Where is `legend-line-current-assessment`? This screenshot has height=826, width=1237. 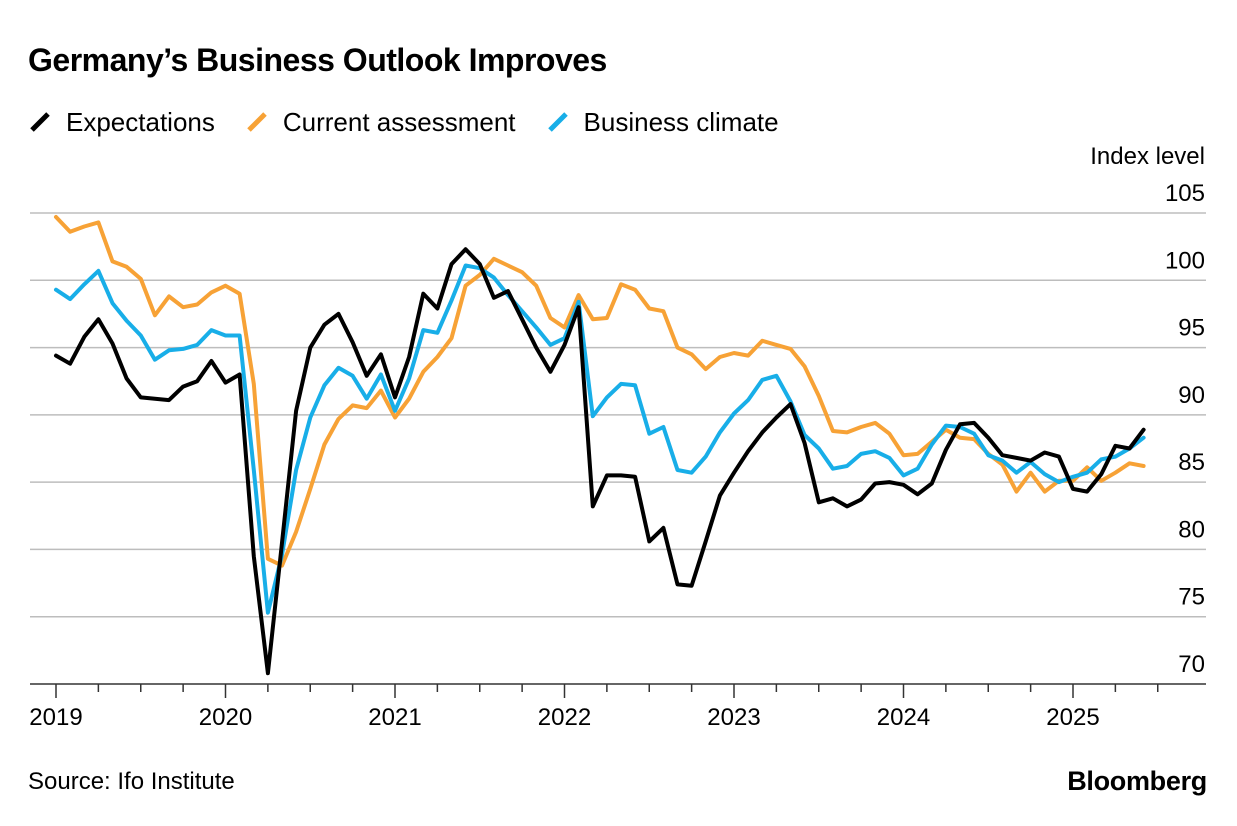
legend-line-current-assessment is located at coordinates (257, 122).